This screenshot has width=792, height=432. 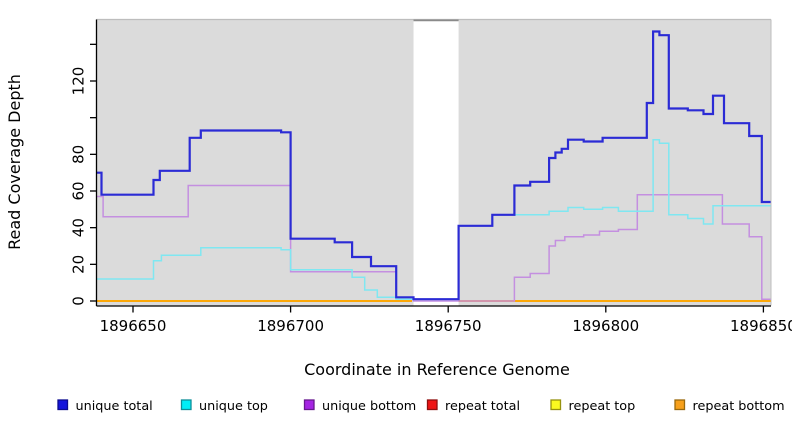 What do you see at coordinates (79, 227) in the screenshot?
I see `y-tick-label: 40` at bounding box center [79, 227].